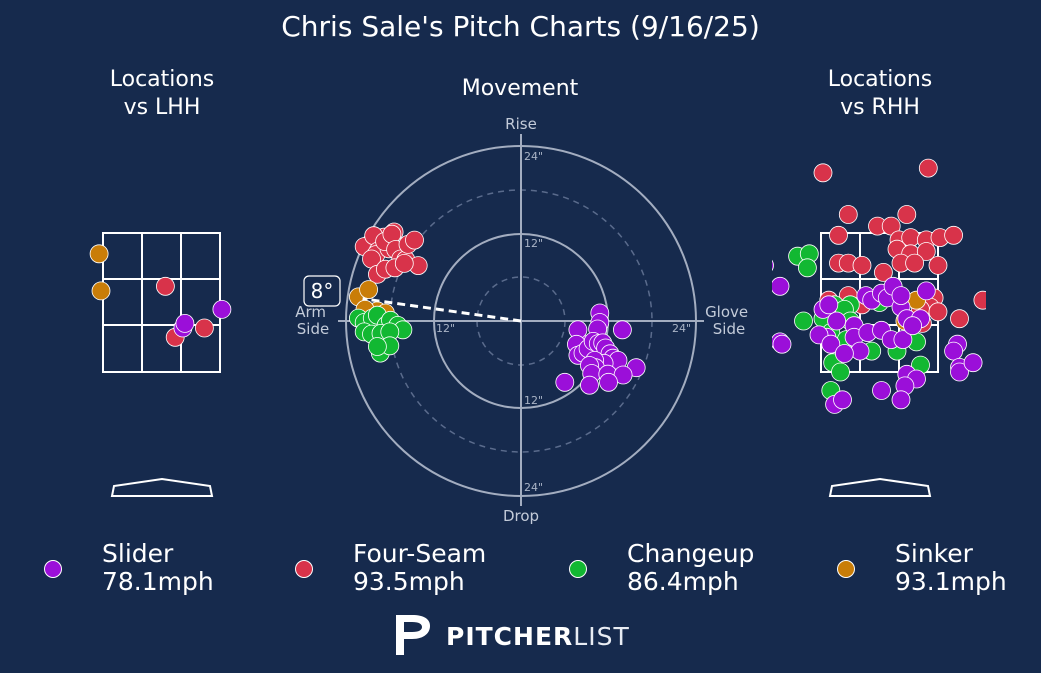 The image size is (1041, 673). What do you see at coordinates (158, 581) in the screenshot?
I see `legend-pitch-speed: 78.1mph` at bounding box center [158, 581].